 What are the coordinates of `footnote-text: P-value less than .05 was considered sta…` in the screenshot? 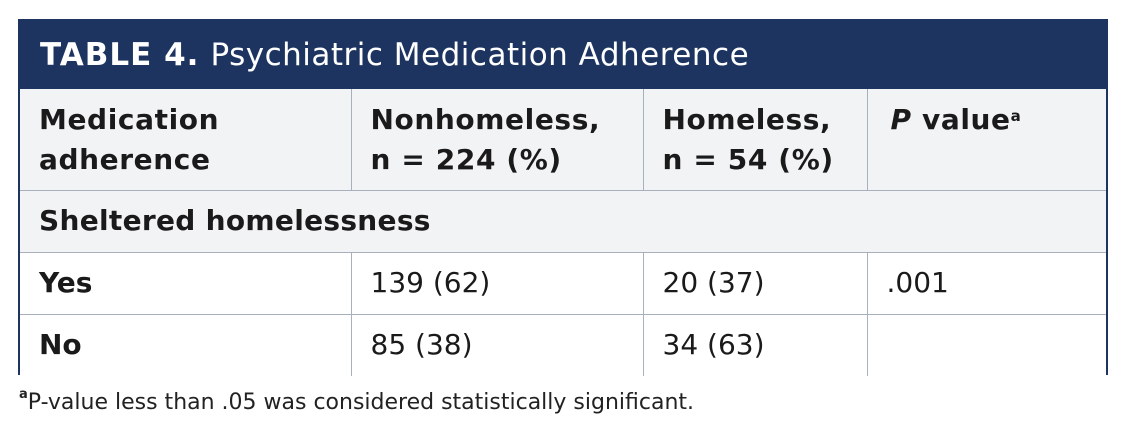 It's located at (361, 402).